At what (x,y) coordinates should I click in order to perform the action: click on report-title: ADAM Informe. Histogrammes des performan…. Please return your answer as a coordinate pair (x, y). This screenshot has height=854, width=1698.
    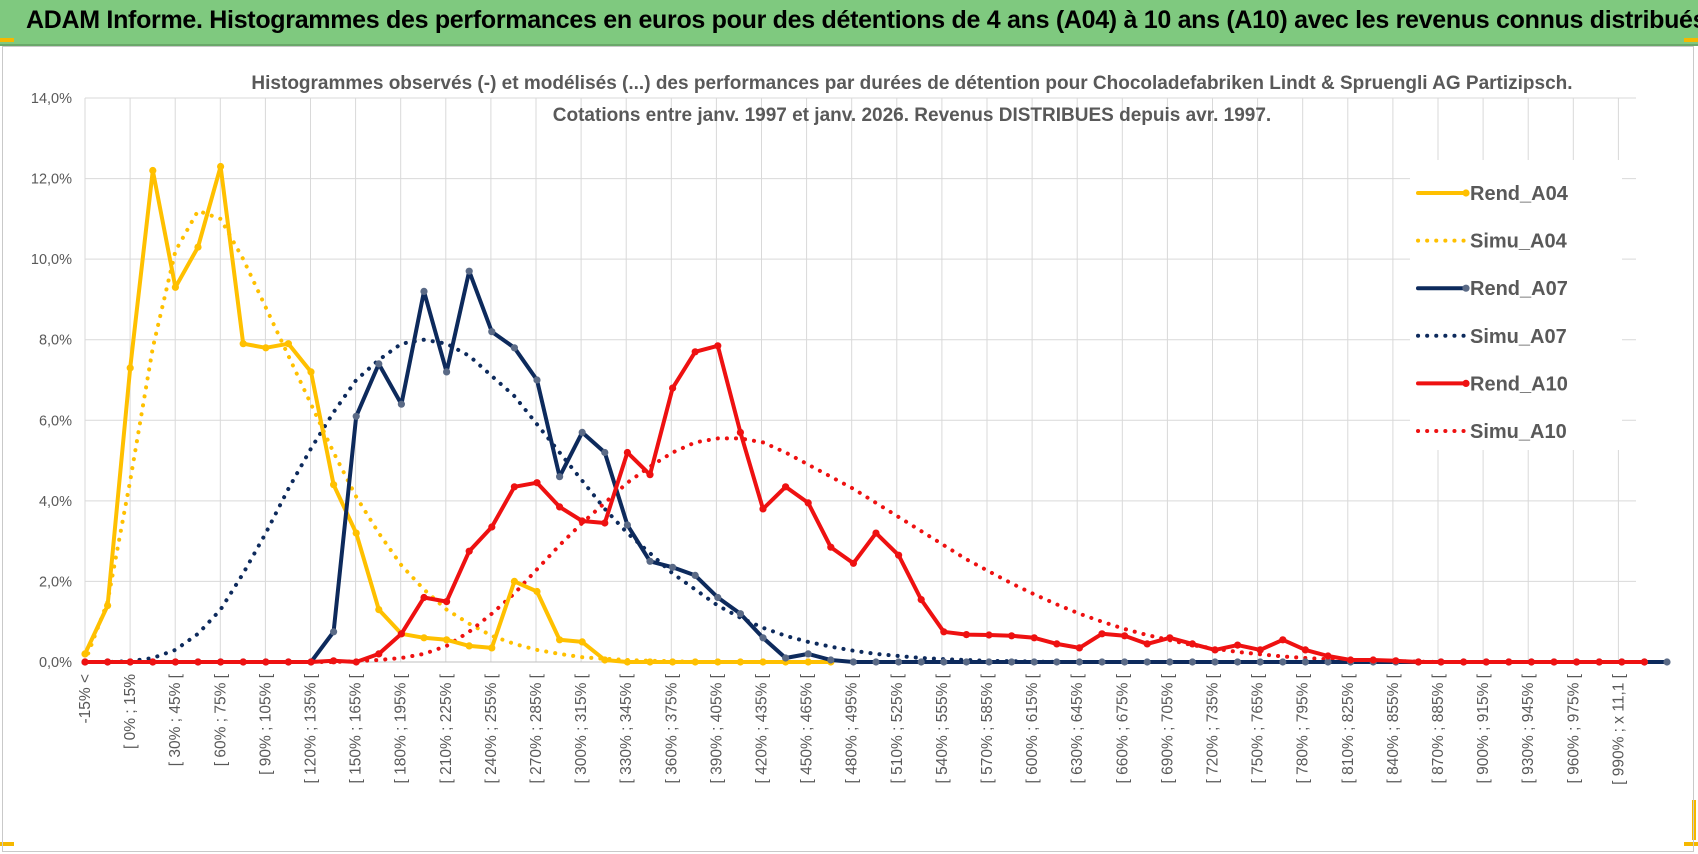
    Looking at the image, I should click on (862, 20).